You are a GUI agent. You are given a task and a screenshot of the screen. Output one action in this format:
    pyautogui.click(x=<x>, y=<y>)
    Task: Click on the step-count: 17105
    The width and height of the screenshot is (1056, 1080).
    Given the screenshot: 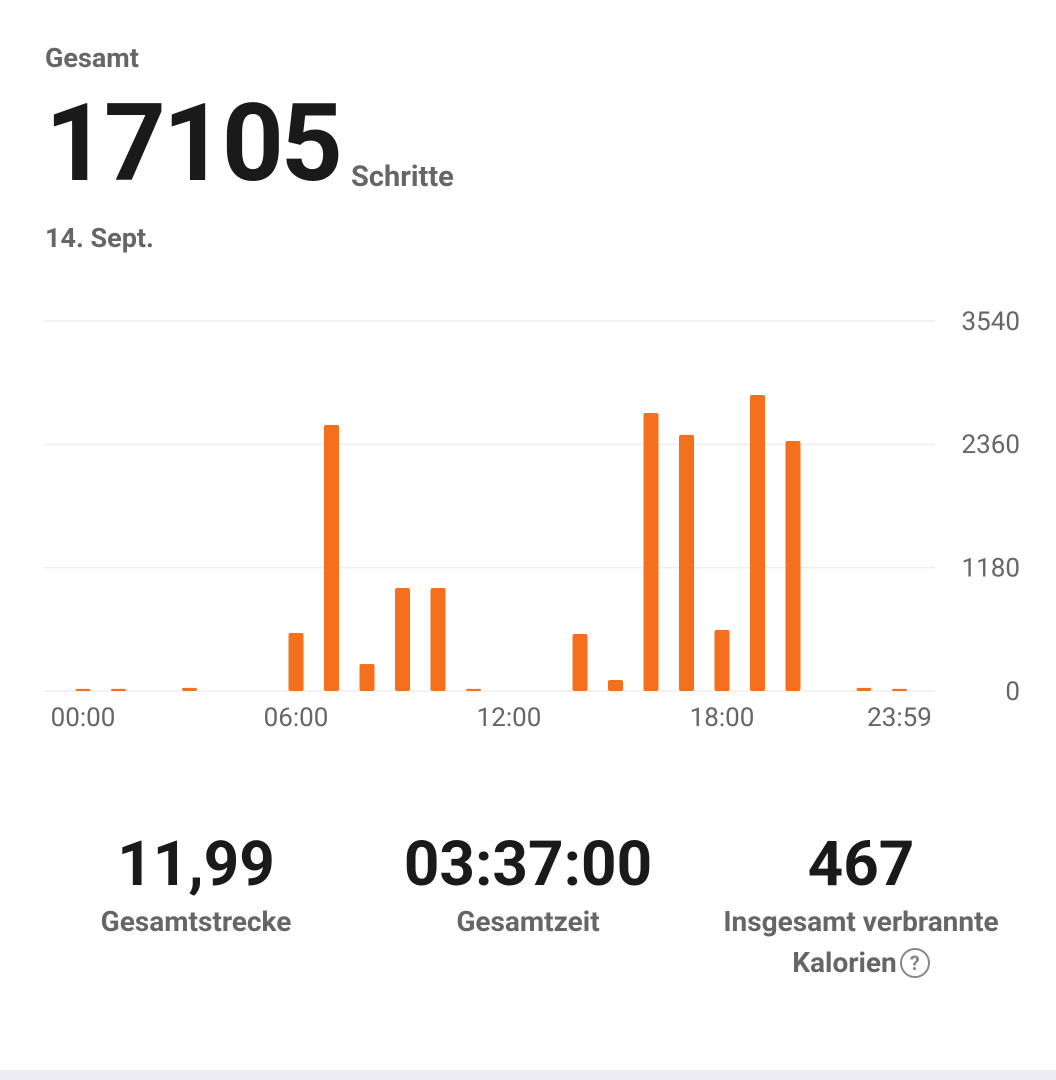 What is the action you would take?
    pyautogui.click(x=194, y=144)
    